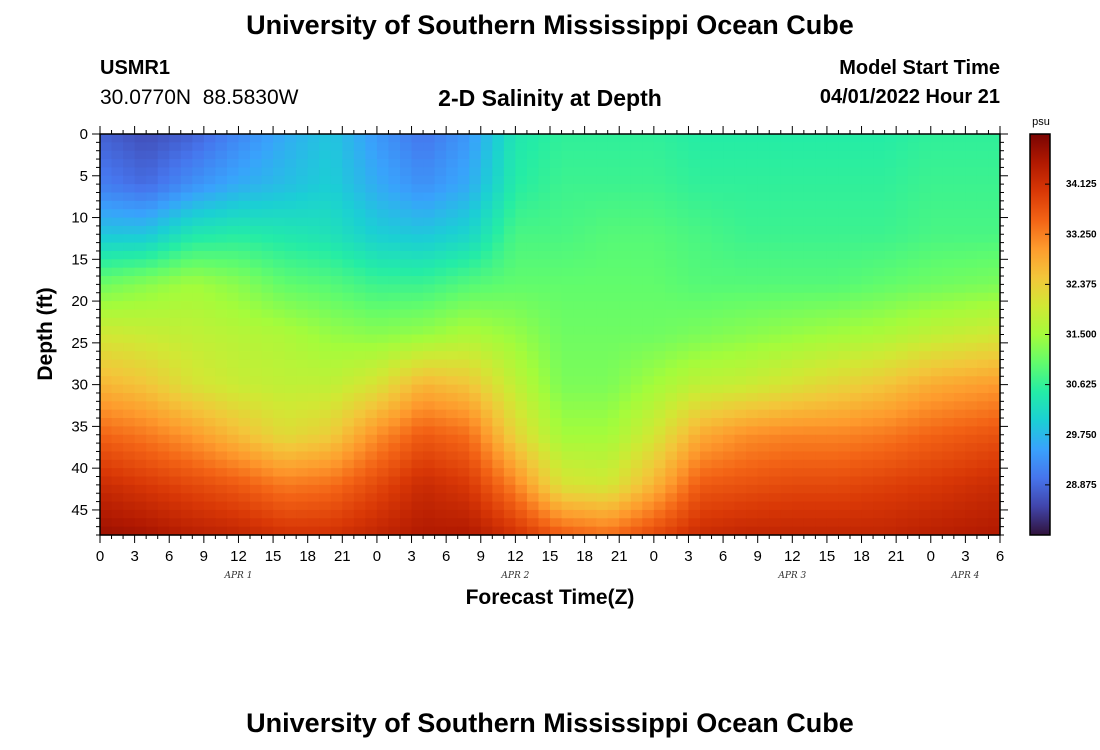 The image size is (1100, 750). Describe the element at coordinates (79, 426) in the screenshot. I see `y-tick-label: 35` at that location.